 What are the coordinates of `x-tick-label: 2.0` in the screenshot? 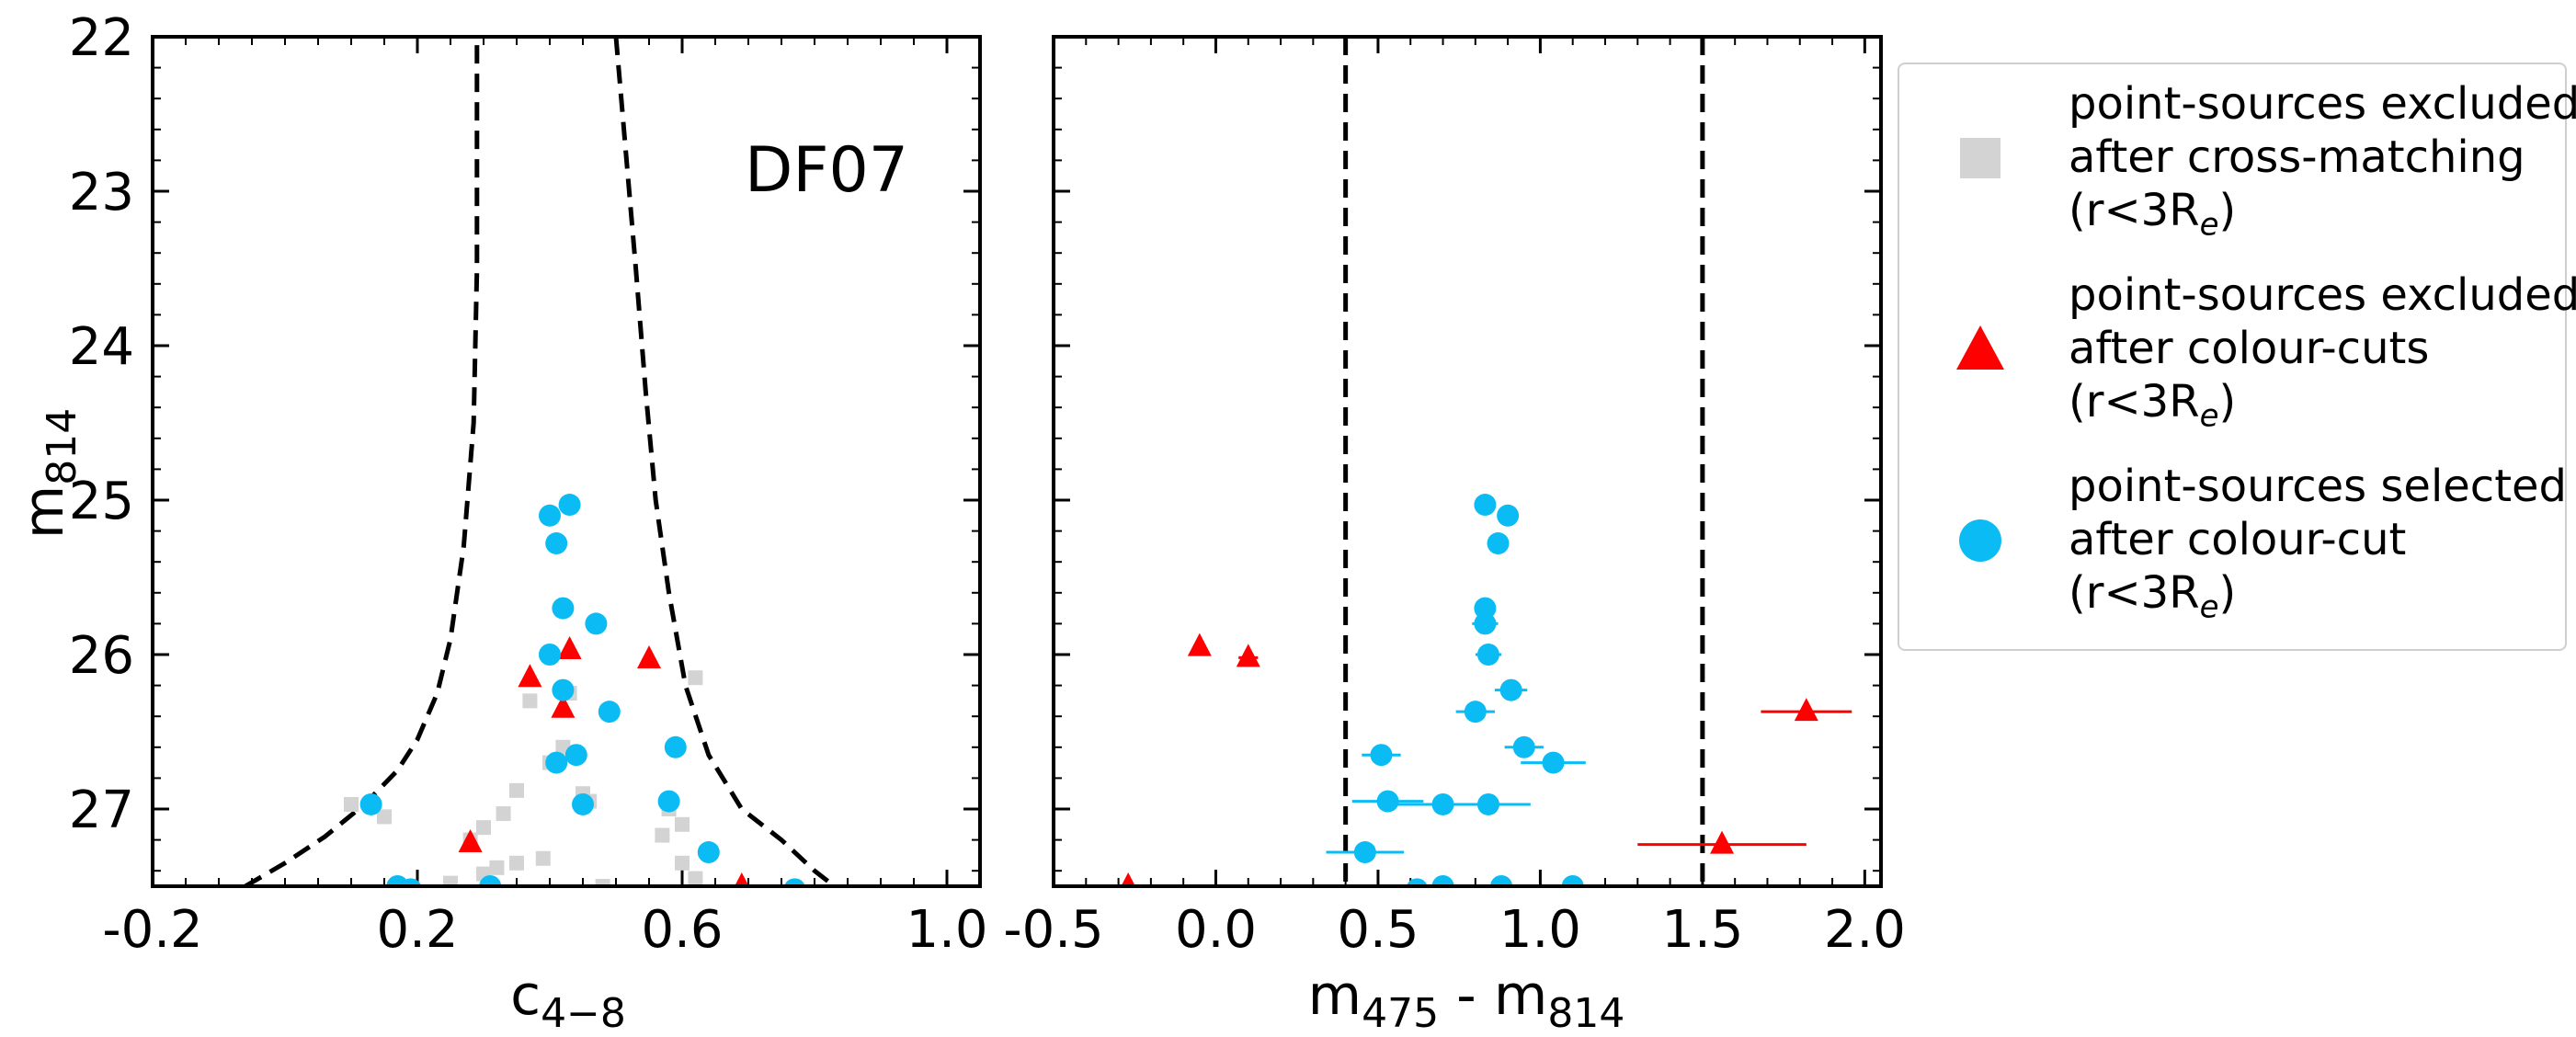 It's located at (1865, 930).